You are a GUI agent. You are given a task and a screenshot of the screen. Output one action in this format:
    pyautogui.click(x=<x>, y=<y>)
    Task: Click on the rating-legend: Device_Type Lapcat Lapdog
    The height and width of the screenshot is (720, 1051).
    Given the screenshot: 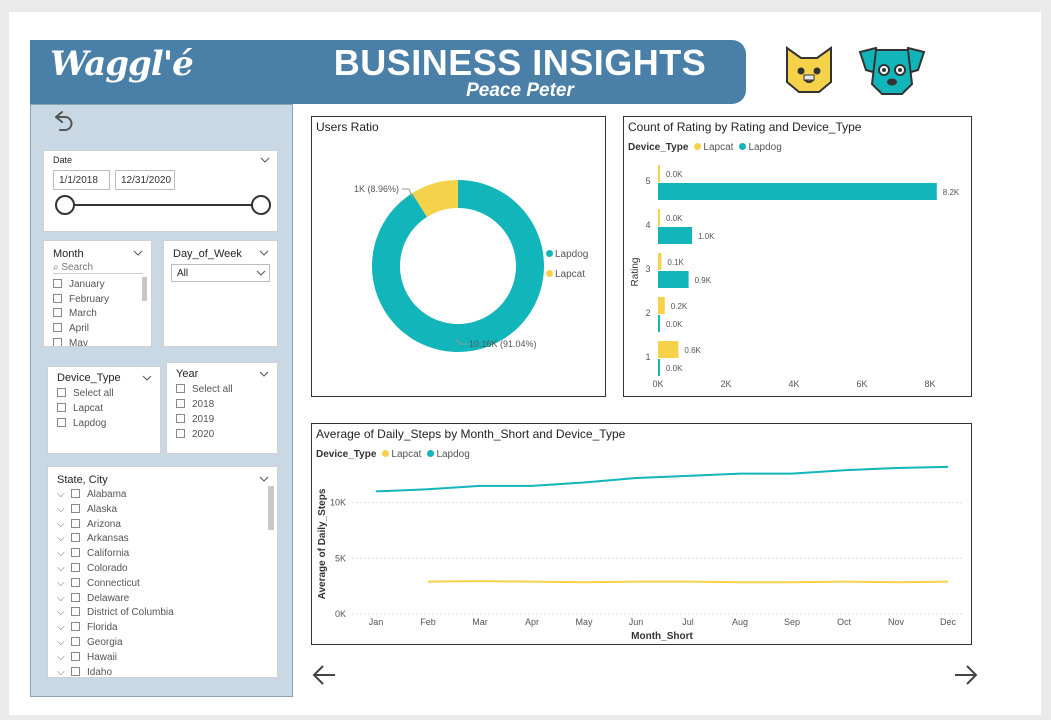 What is the action you would take?
    pyautogui.click(x=705, y=147)
    